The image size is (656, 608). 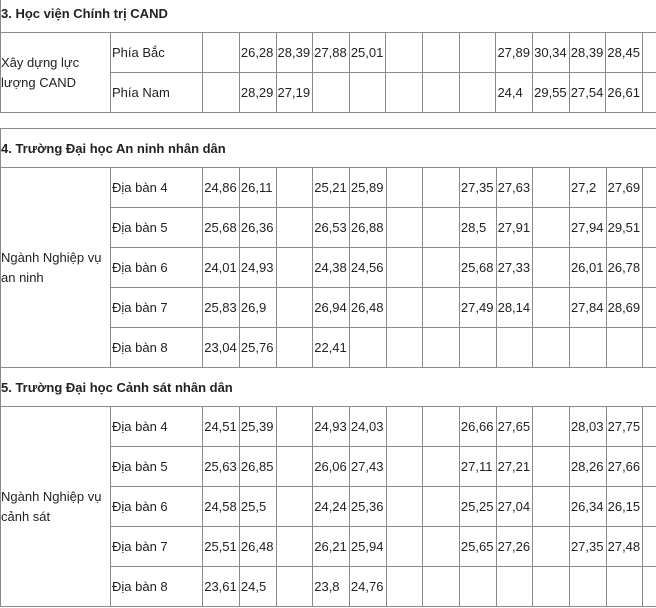 I want to click on score-cell: 27,75, so click(x=624, y=426).